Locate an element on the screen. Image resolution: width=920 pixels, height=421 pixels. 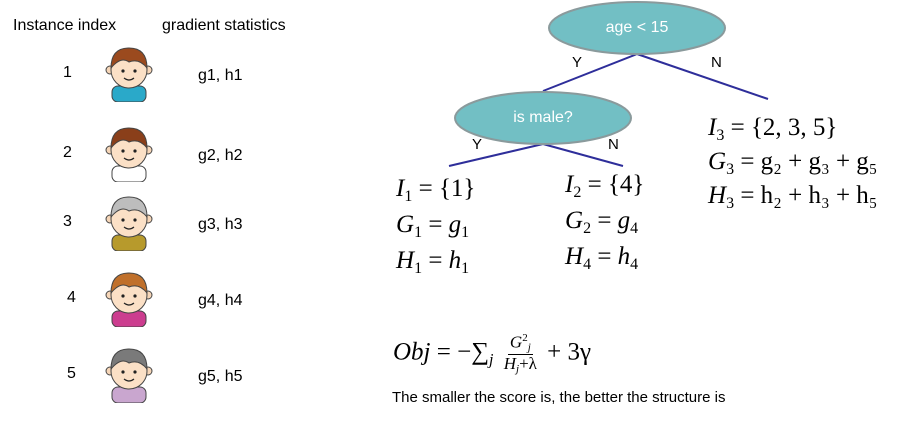
obj-num-sup: 2 is located at coordinates (525, 338).